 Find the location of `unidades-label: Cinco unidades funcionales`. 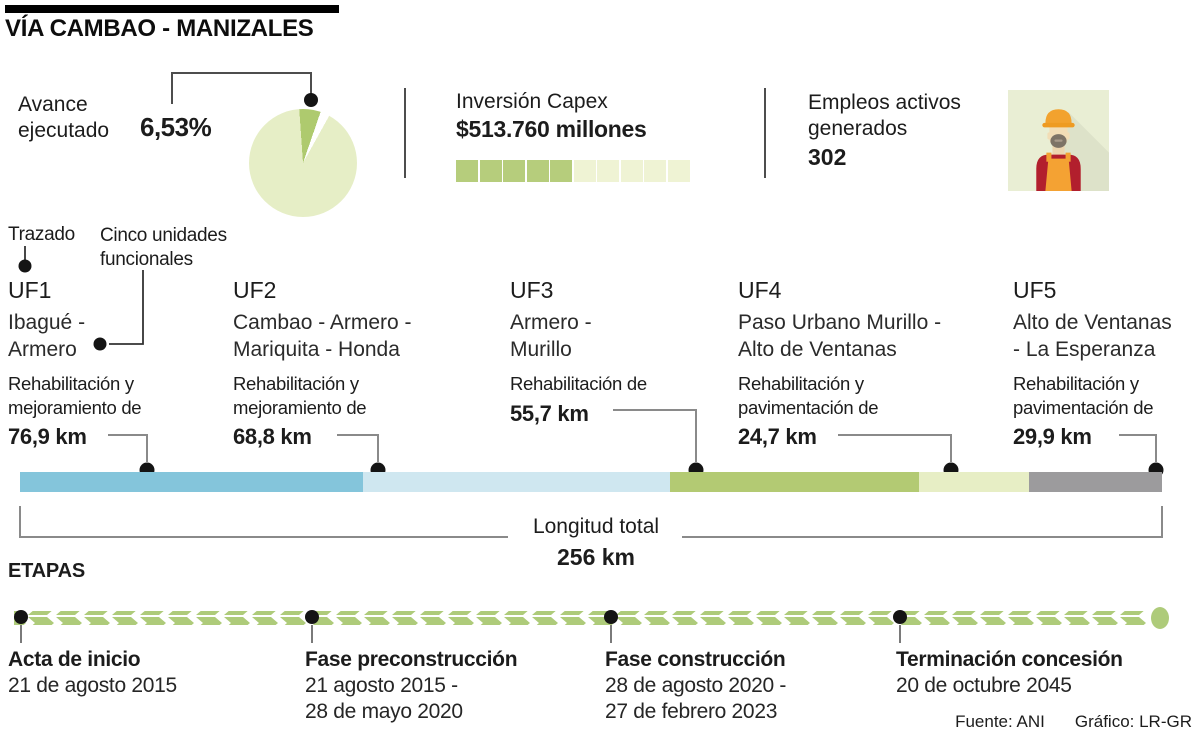

unidades-label: Cinco unidades funcionales is located at coordinates (163, 247).